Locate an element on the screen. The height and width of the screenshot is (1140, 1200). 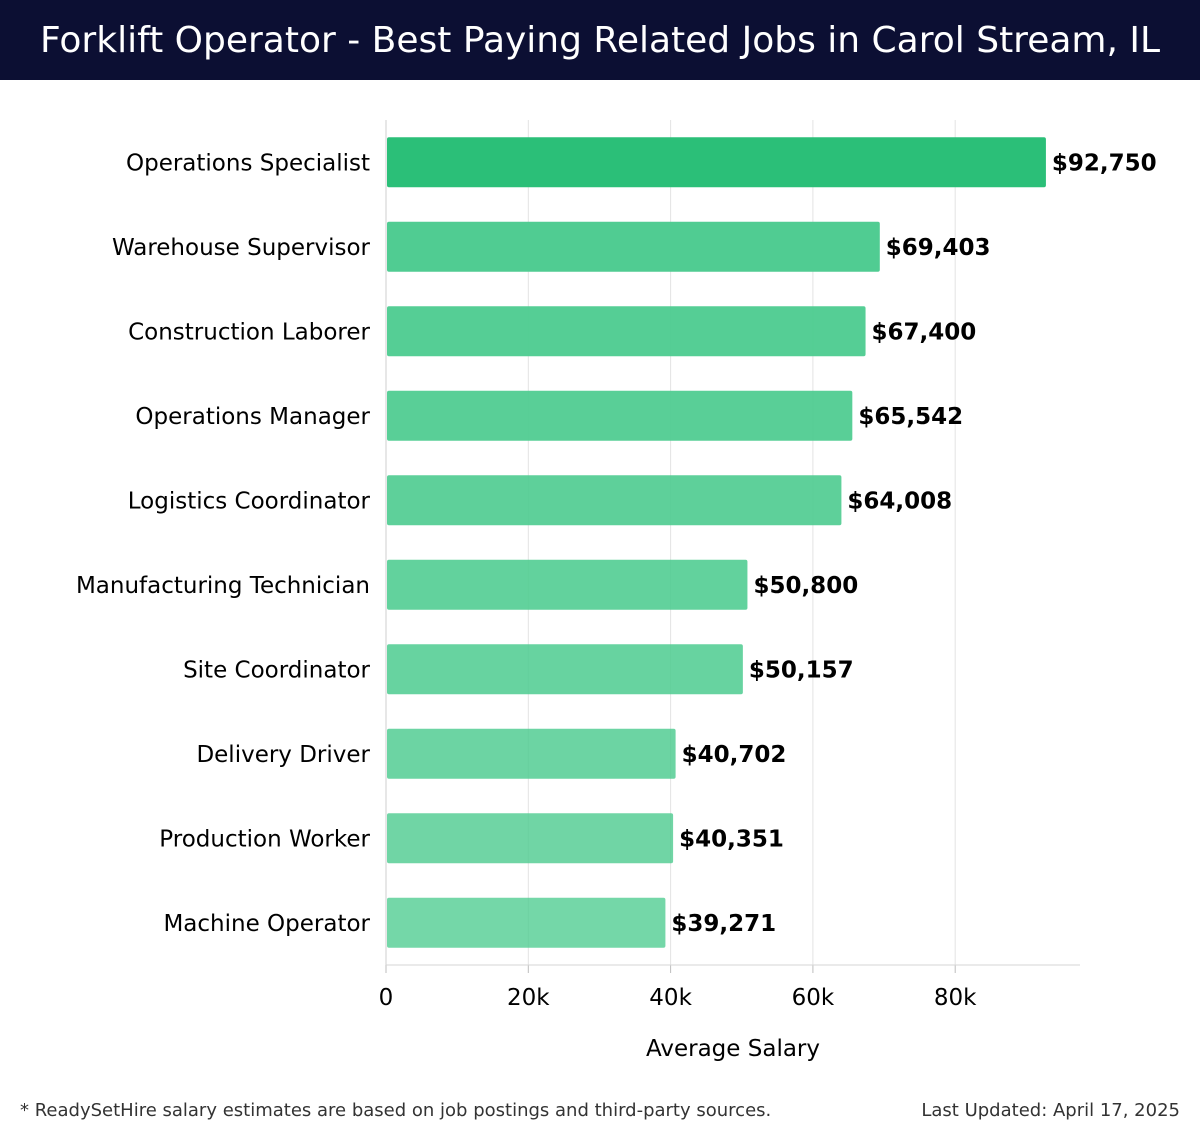
value-label: $65,542 is located at coordinates (910, 417).